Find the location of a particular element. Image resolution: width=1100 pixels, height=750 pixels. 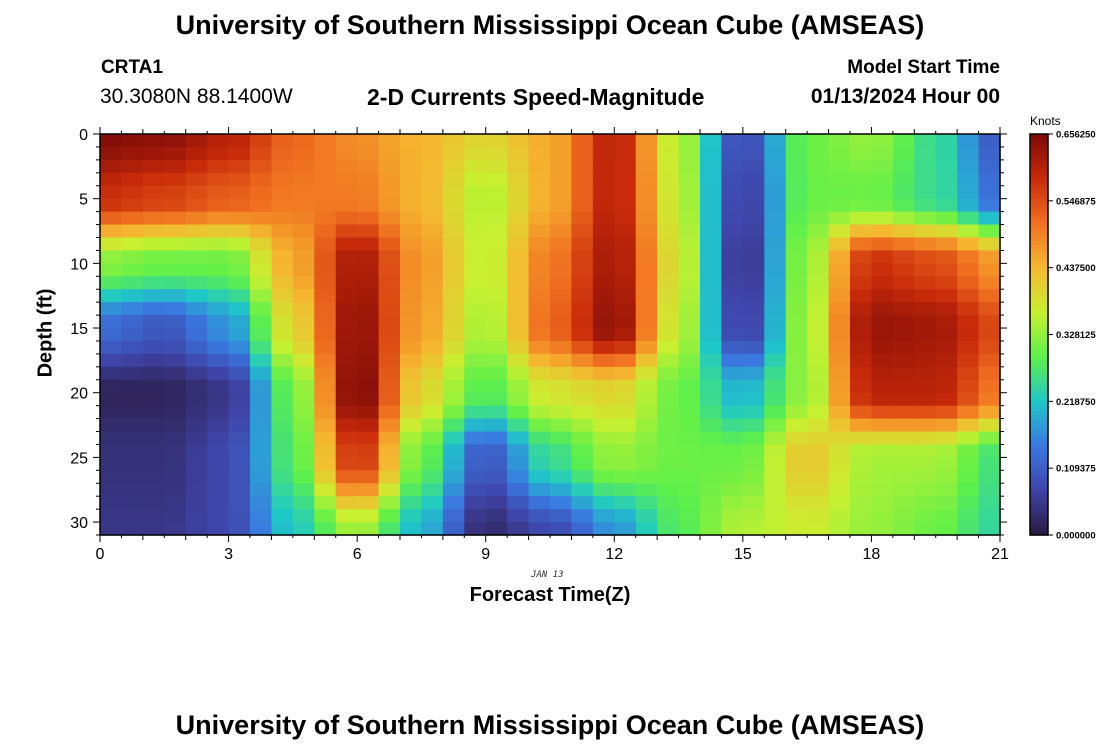

x-axis-label: Forecast Time(Z) is located at coordinates (550, 595).